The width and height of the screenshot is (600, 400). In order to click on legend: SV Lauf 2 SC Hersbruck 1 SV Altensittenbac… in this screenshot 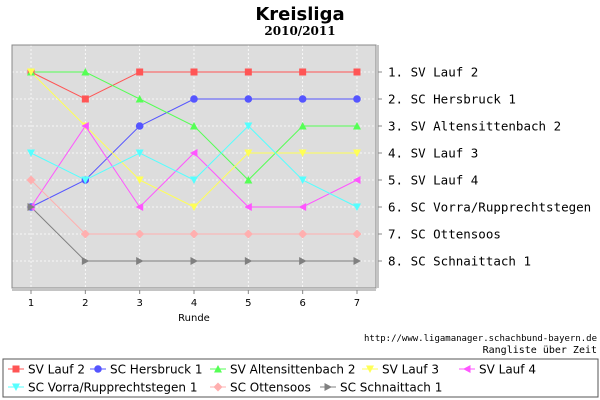, I will do `click(272, 379)`.